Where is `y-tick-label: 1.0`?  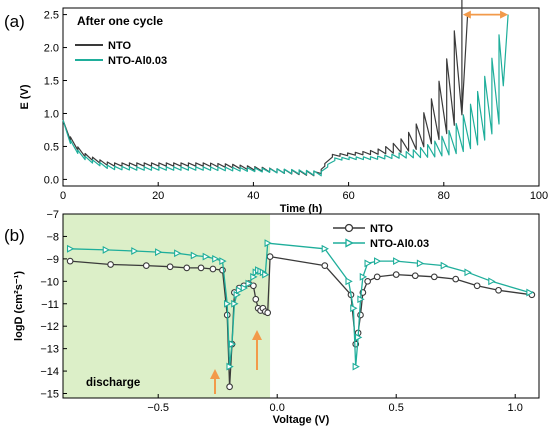 y-tick-label: 1.0 is located at coordinates (51, 114).